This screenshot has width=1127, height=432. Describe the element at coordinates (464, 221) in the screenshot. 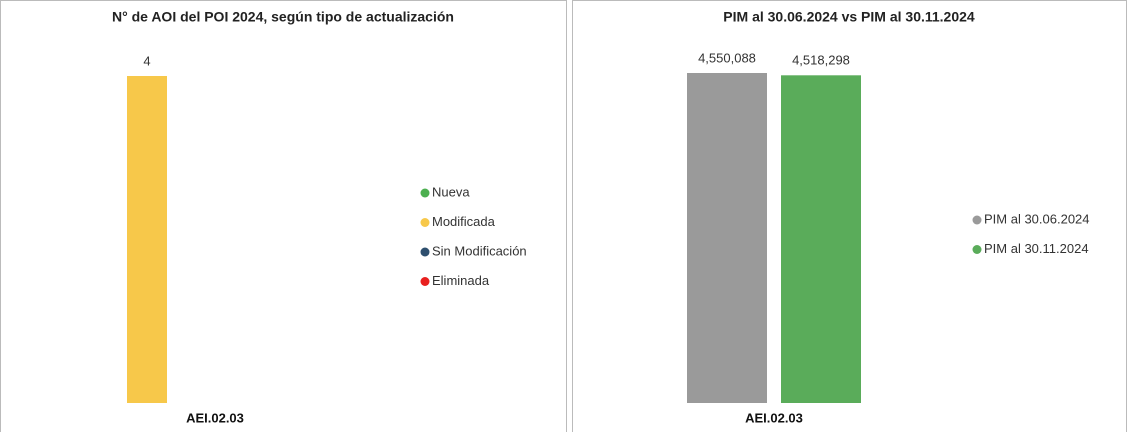

I see `legend-label: Modificada` at that location.